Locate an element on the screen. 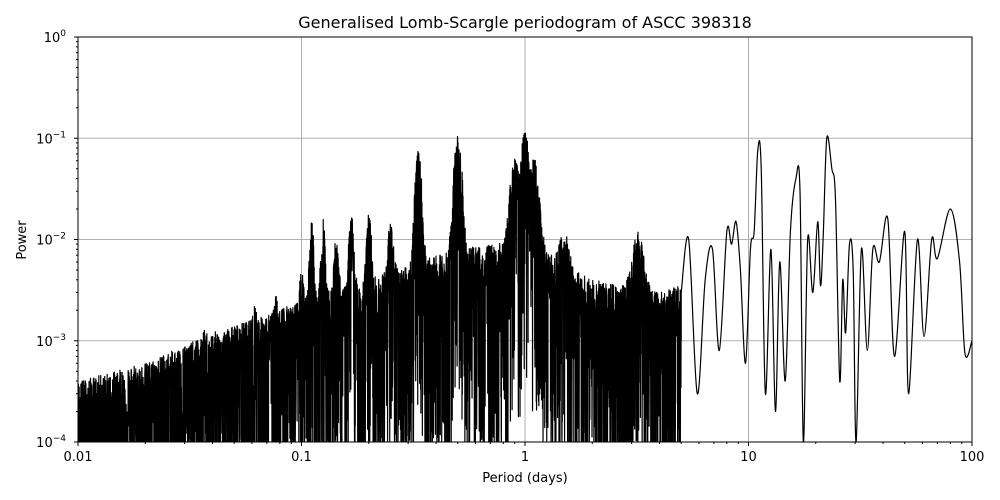  x-tick-label: 10 is located at coordinates (748, 457).